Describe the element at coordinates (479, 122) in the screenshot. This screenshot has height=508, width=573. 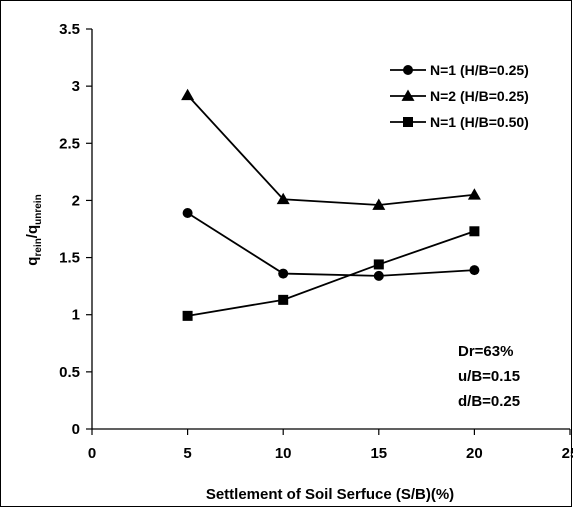
I see `legend-label: N=1 (H/B=0.50)` at that location.